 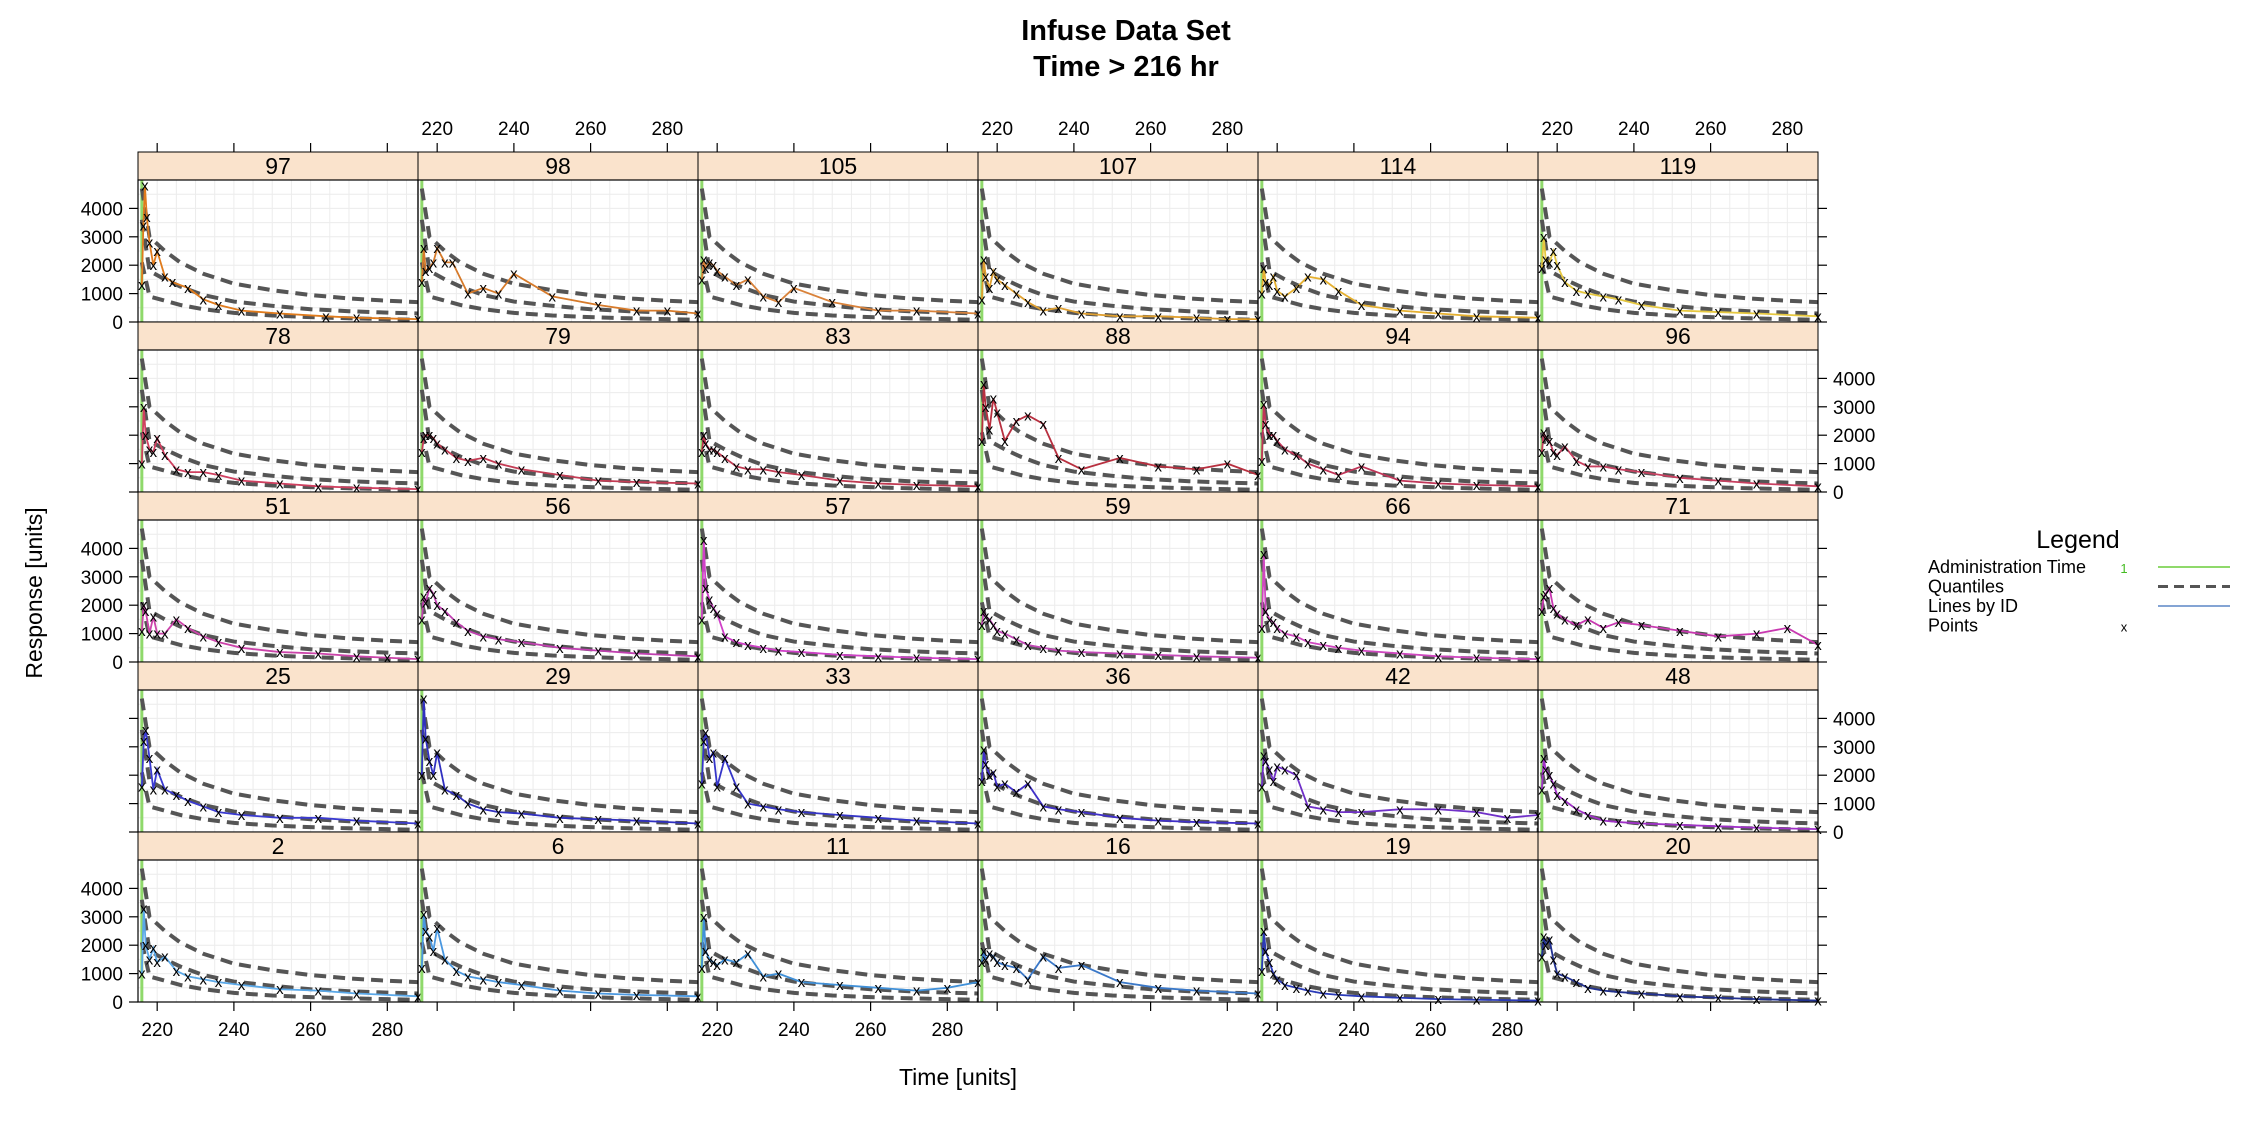 What do you see at coordinates (102, 918) in the screenshot?
I see `y-tick-label: 3000` at bounding box center [102, 918].